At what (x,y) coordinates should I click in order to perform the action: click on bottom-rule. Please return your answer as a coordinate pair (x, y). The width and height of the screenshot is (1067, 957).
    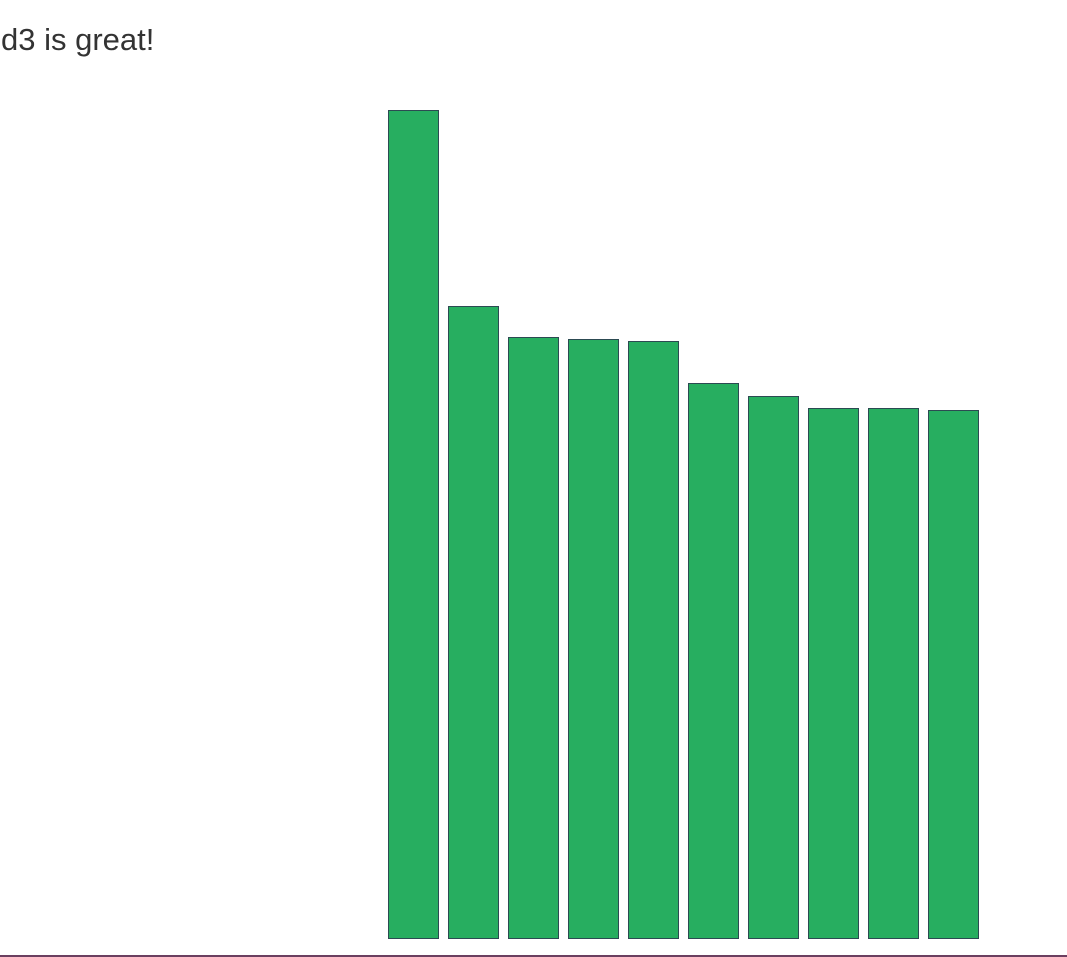
    Looking at the image, I should click on (533, 956).